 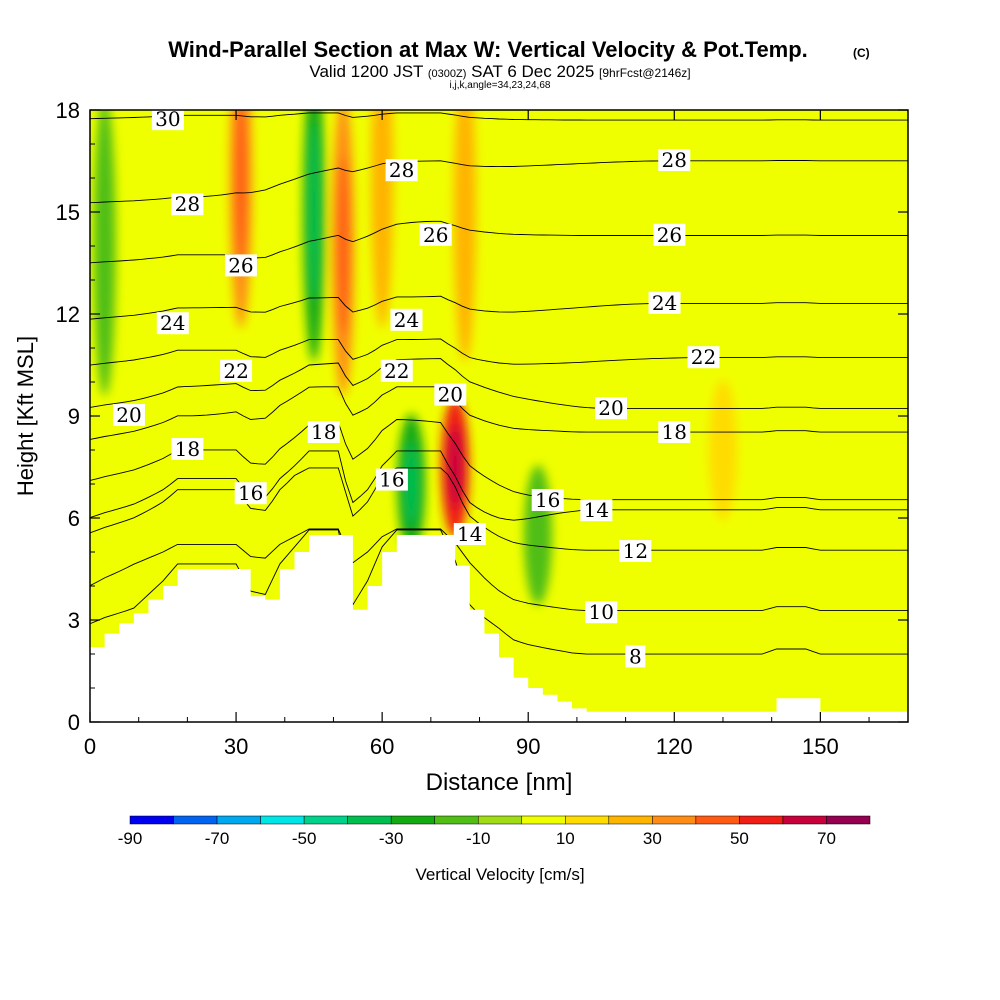 I want to click on contour-label-text: 14, so click(x=469, y=534).